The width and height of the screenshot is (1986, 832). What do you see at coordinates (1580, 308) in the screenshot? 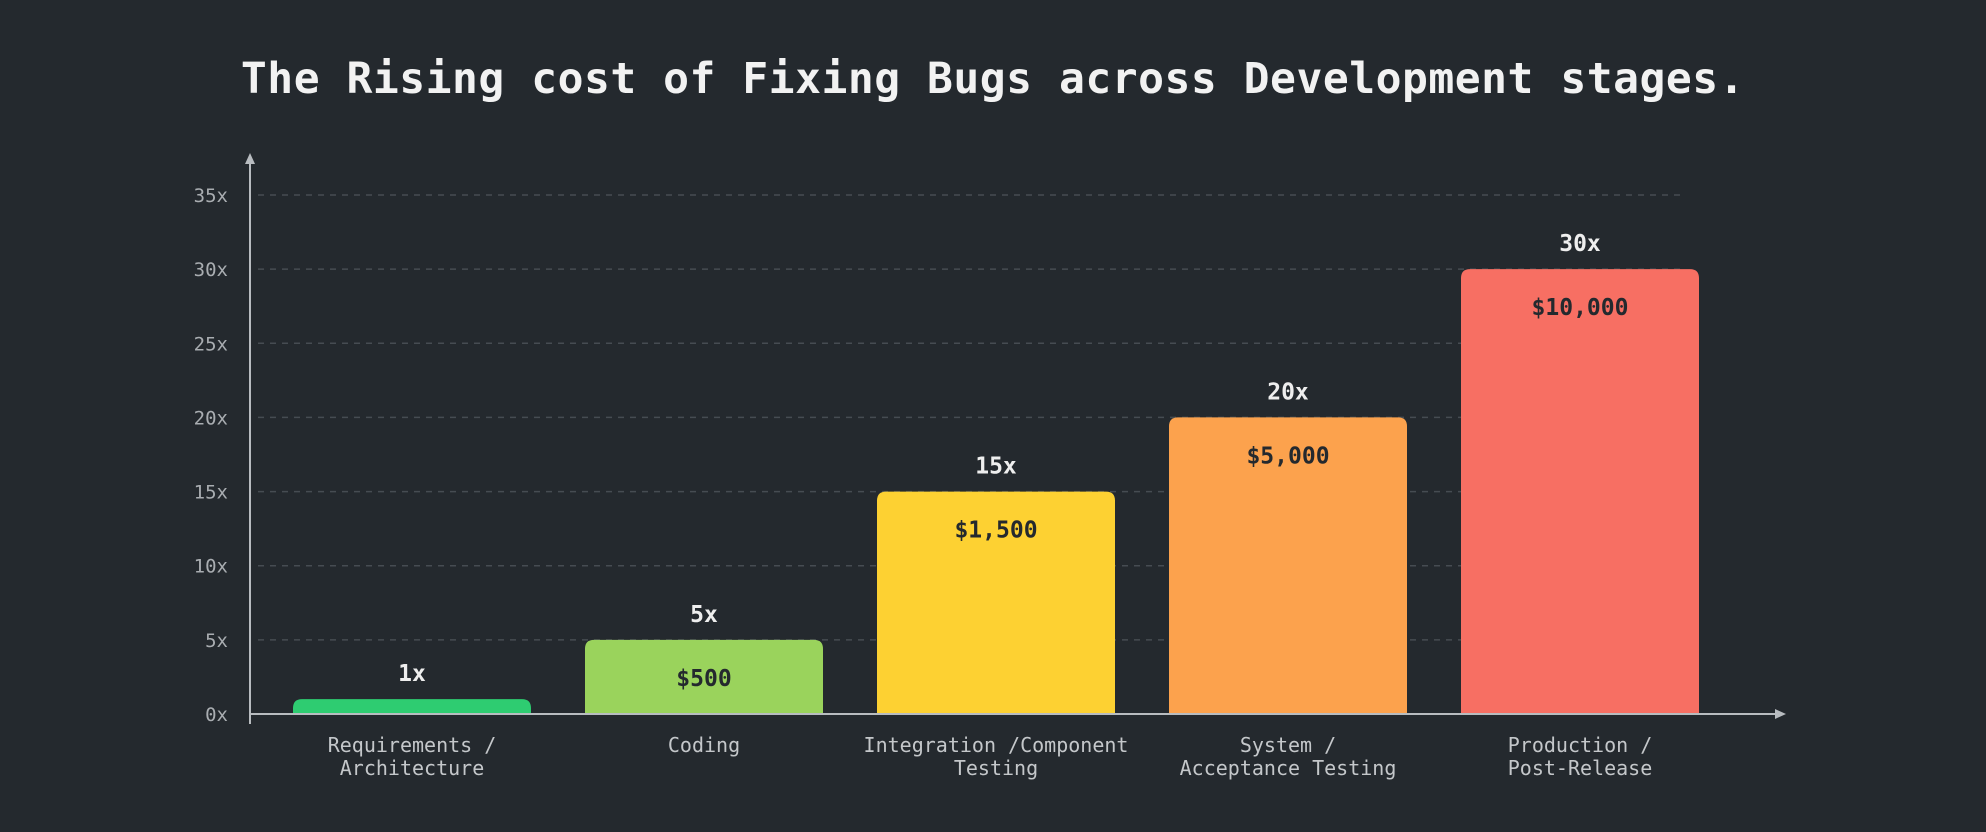
I see `bar-cost-label: $10,000` at bounding box center [1580, 308].